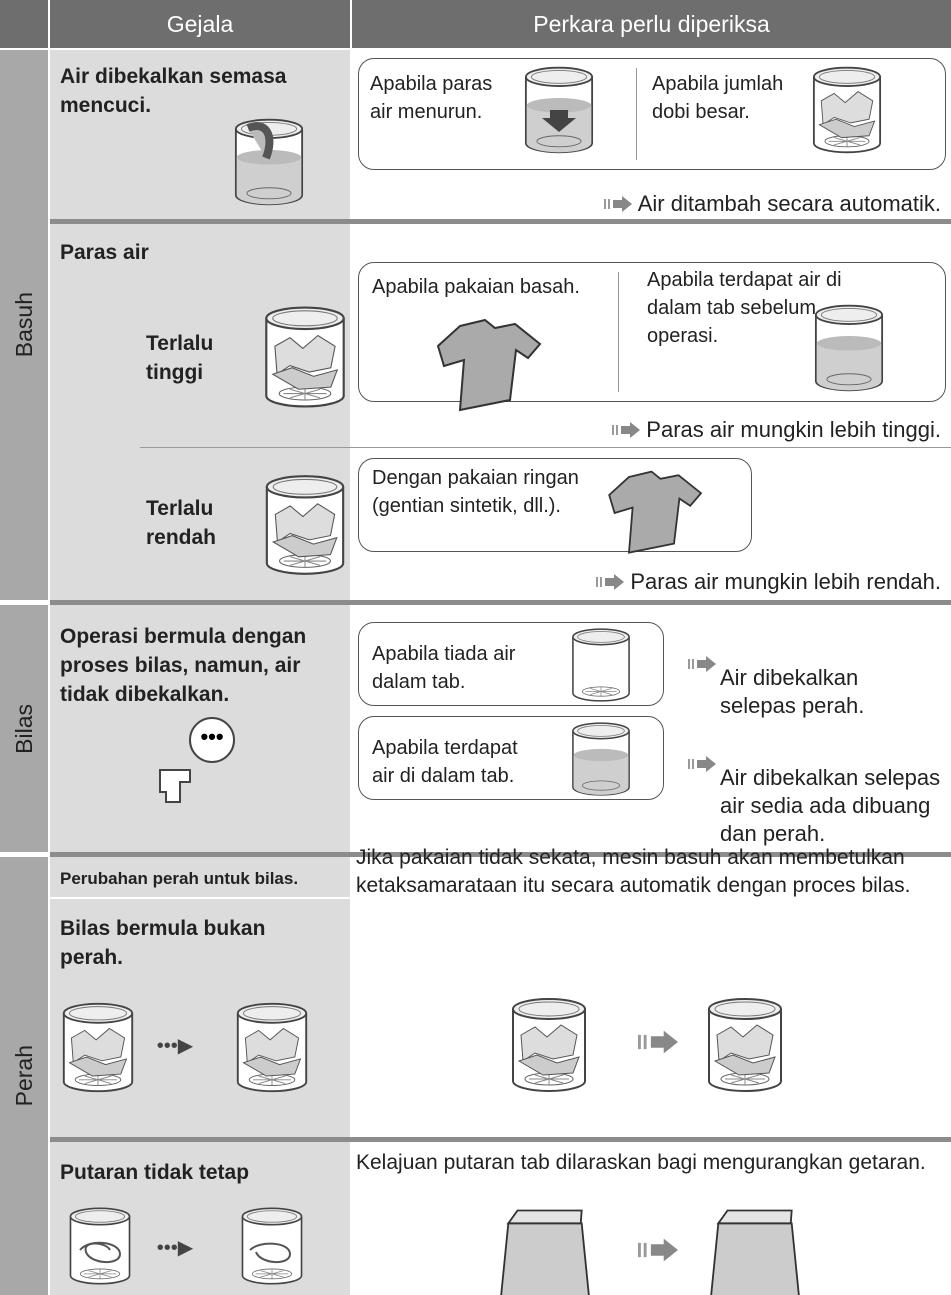  What do you see at coordinates (445, 762) in the screenshot?
I see `case: Apabila terdapat air di dalam tab.` at bounding box center [445, 762].